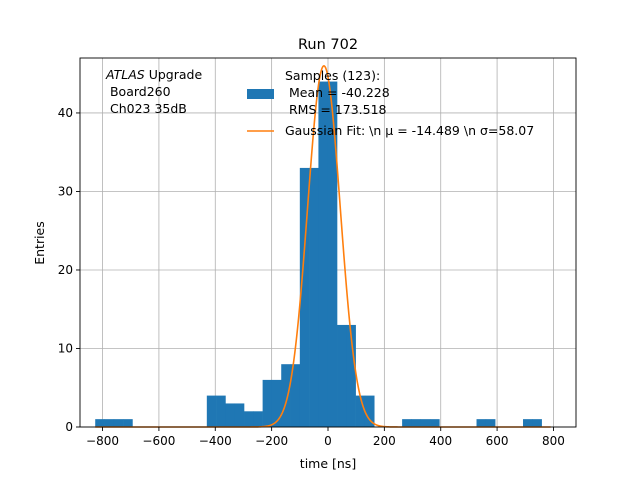 This screenshot has height=480, width=640. I want to click on y-tick-label: 0, so click(69, 427).